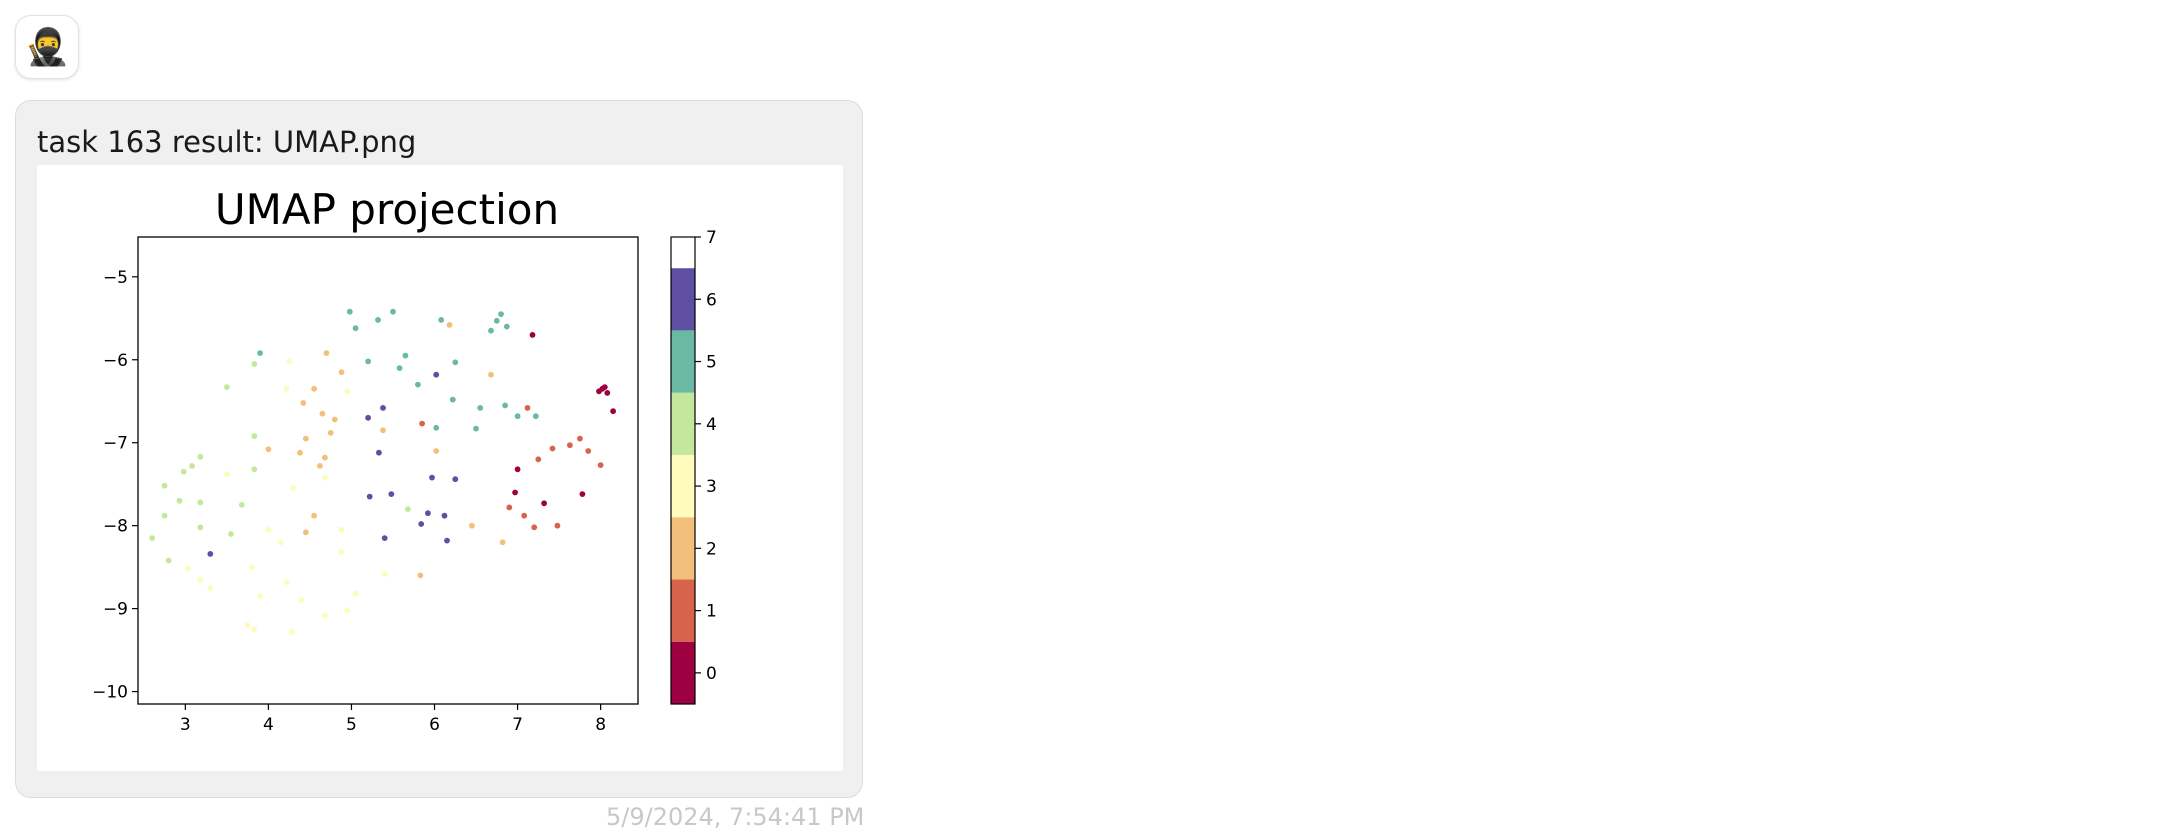 This screenshot has height=840, width=2178. I want to click on x-tick-label: 4, so click(268, 725).